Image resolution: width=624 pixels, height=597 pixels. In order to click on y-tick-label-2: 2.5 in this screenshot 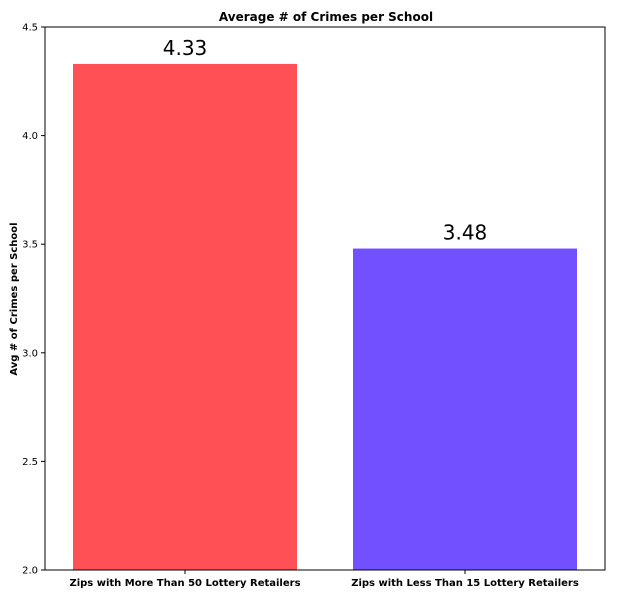, I will do `click(30, 462)`.